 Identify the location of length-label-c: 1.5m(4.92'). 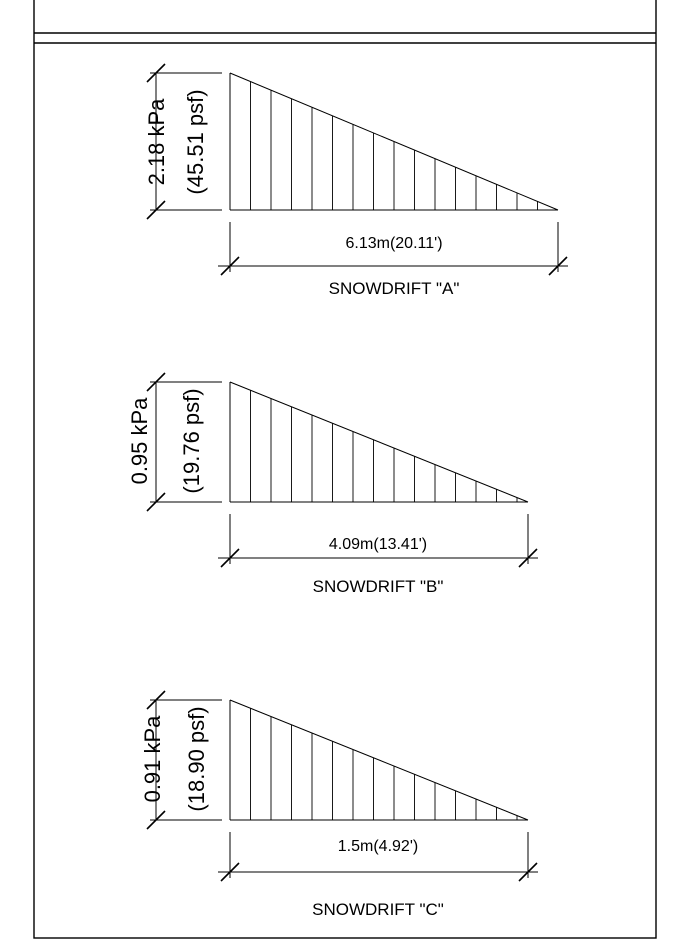
(378, 846).